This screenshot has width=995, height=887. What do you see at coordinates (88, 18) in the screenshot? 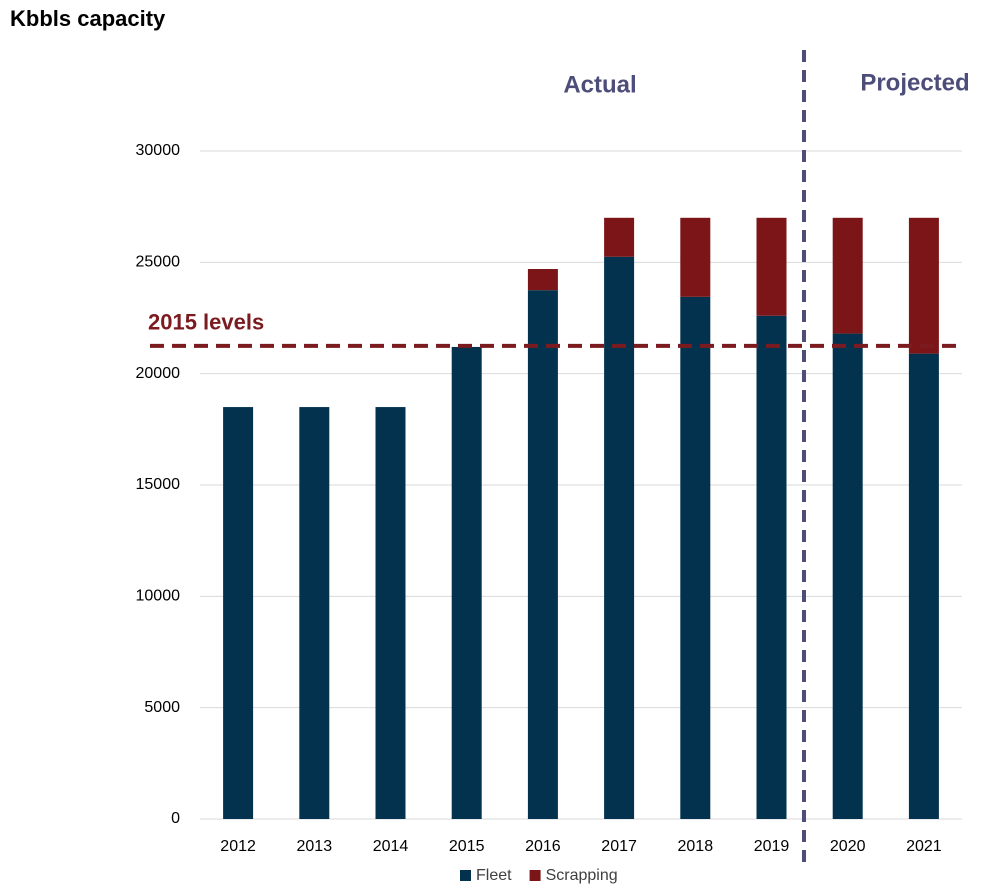
I see `y-axis-title: Kbbls capacity` at bounding box center [88, 18].